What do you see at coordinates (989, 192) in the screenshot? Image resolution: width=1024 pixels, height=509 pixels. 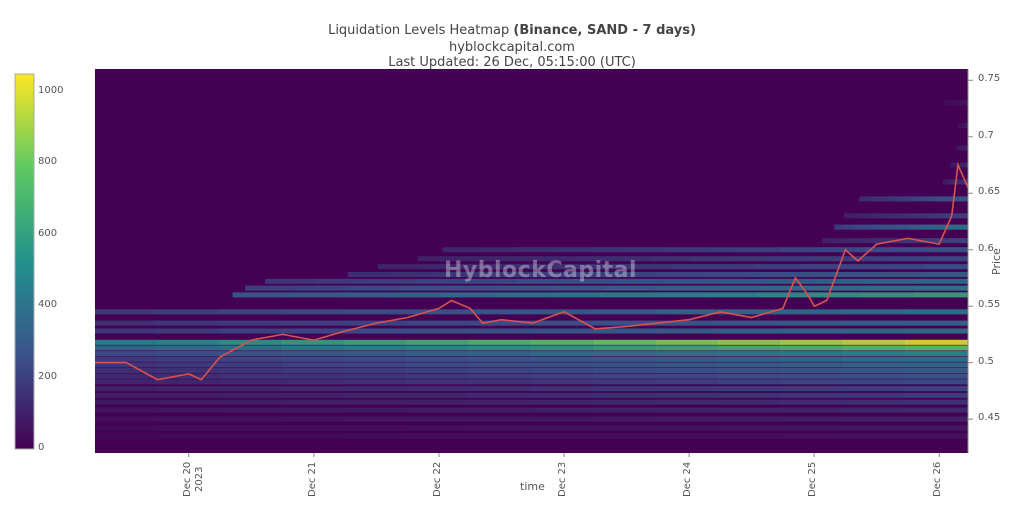 I see `y-tick-label: 0.65` at bounding box center [989, 192].